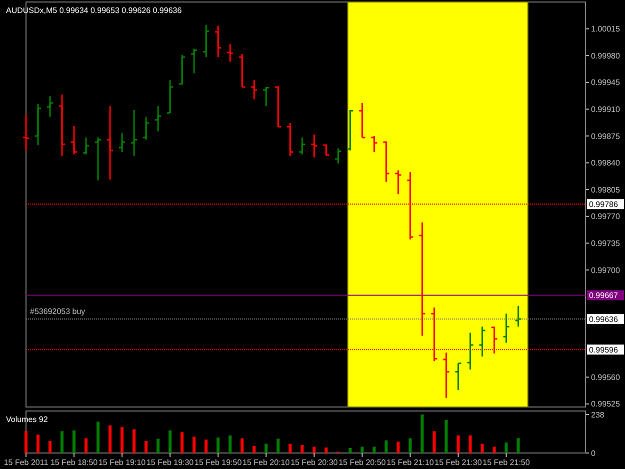  What do you see at coordinates (605, 136) in the screenshot?
I see `y-tick-label: 0.99875` at bounding box center [605, 136].